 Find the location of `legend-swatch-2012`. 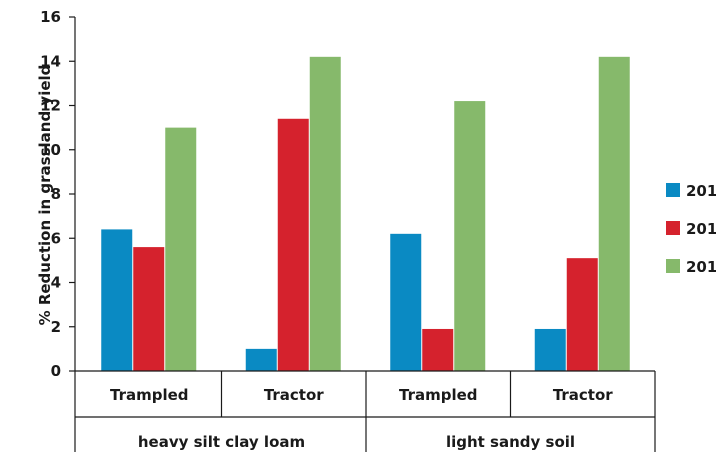

legend-swatch-2012 is located at coordinates (673, 190).